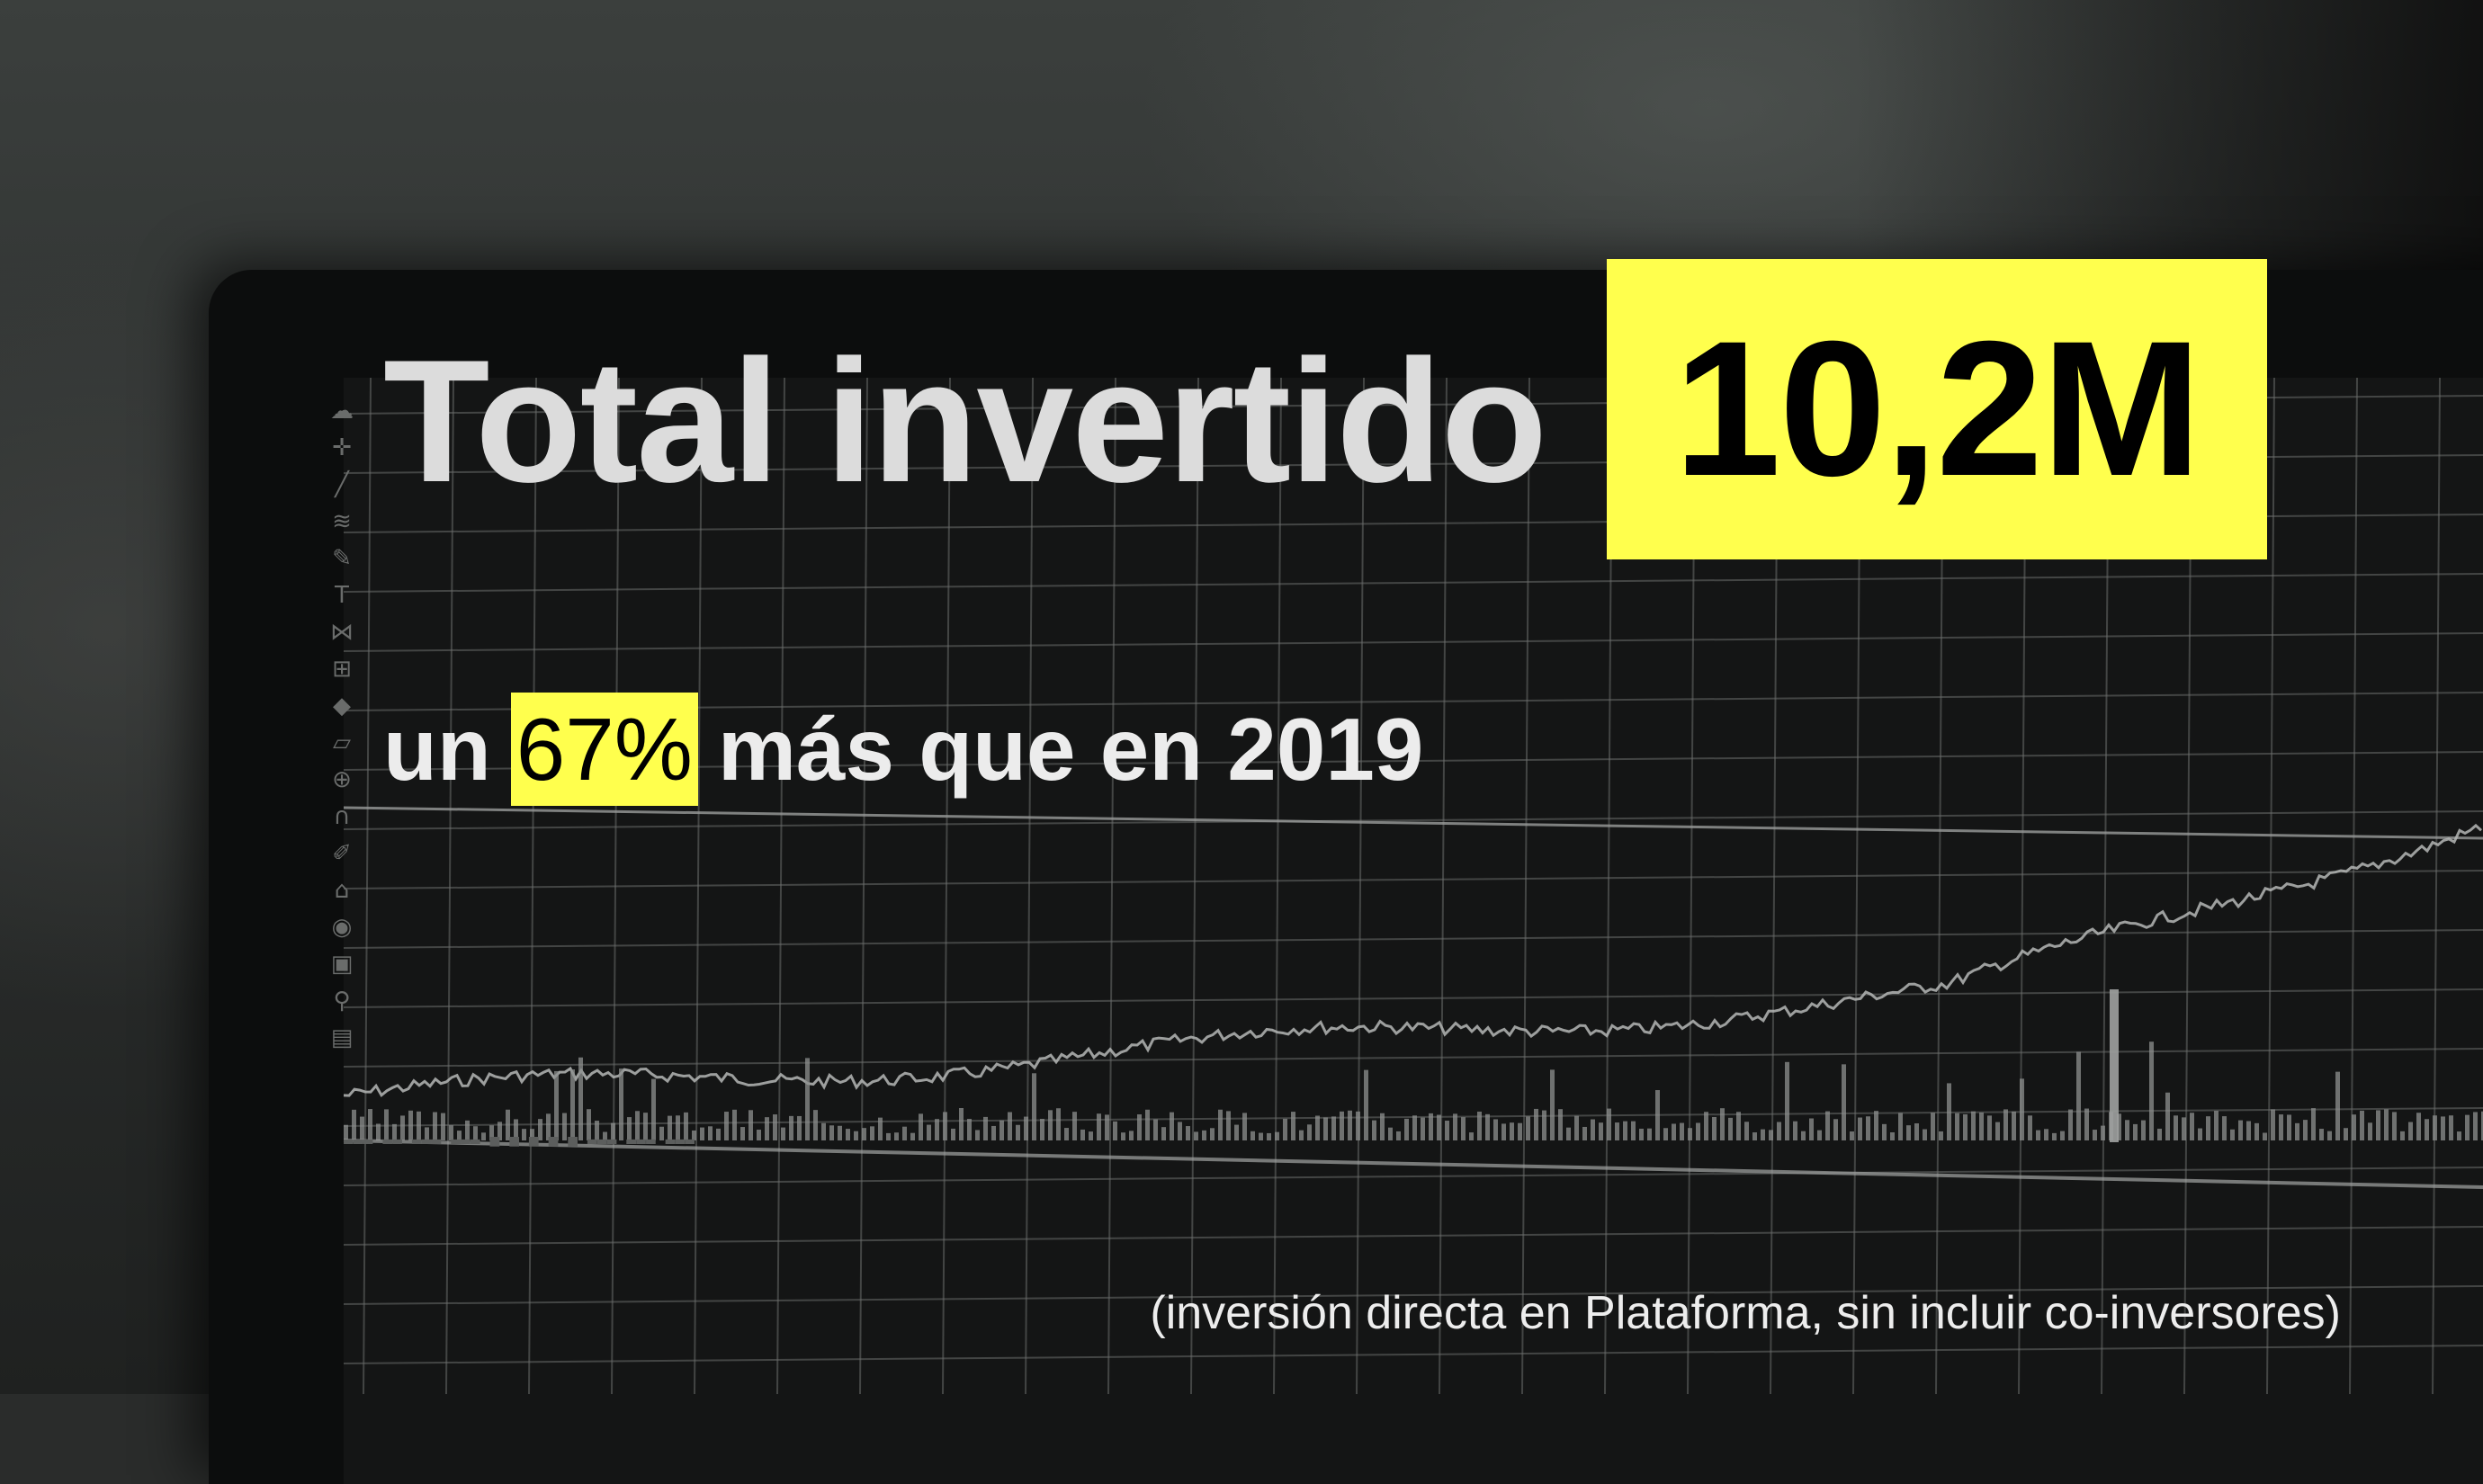  I want to click on volume-spike, so click(2115, 1065).